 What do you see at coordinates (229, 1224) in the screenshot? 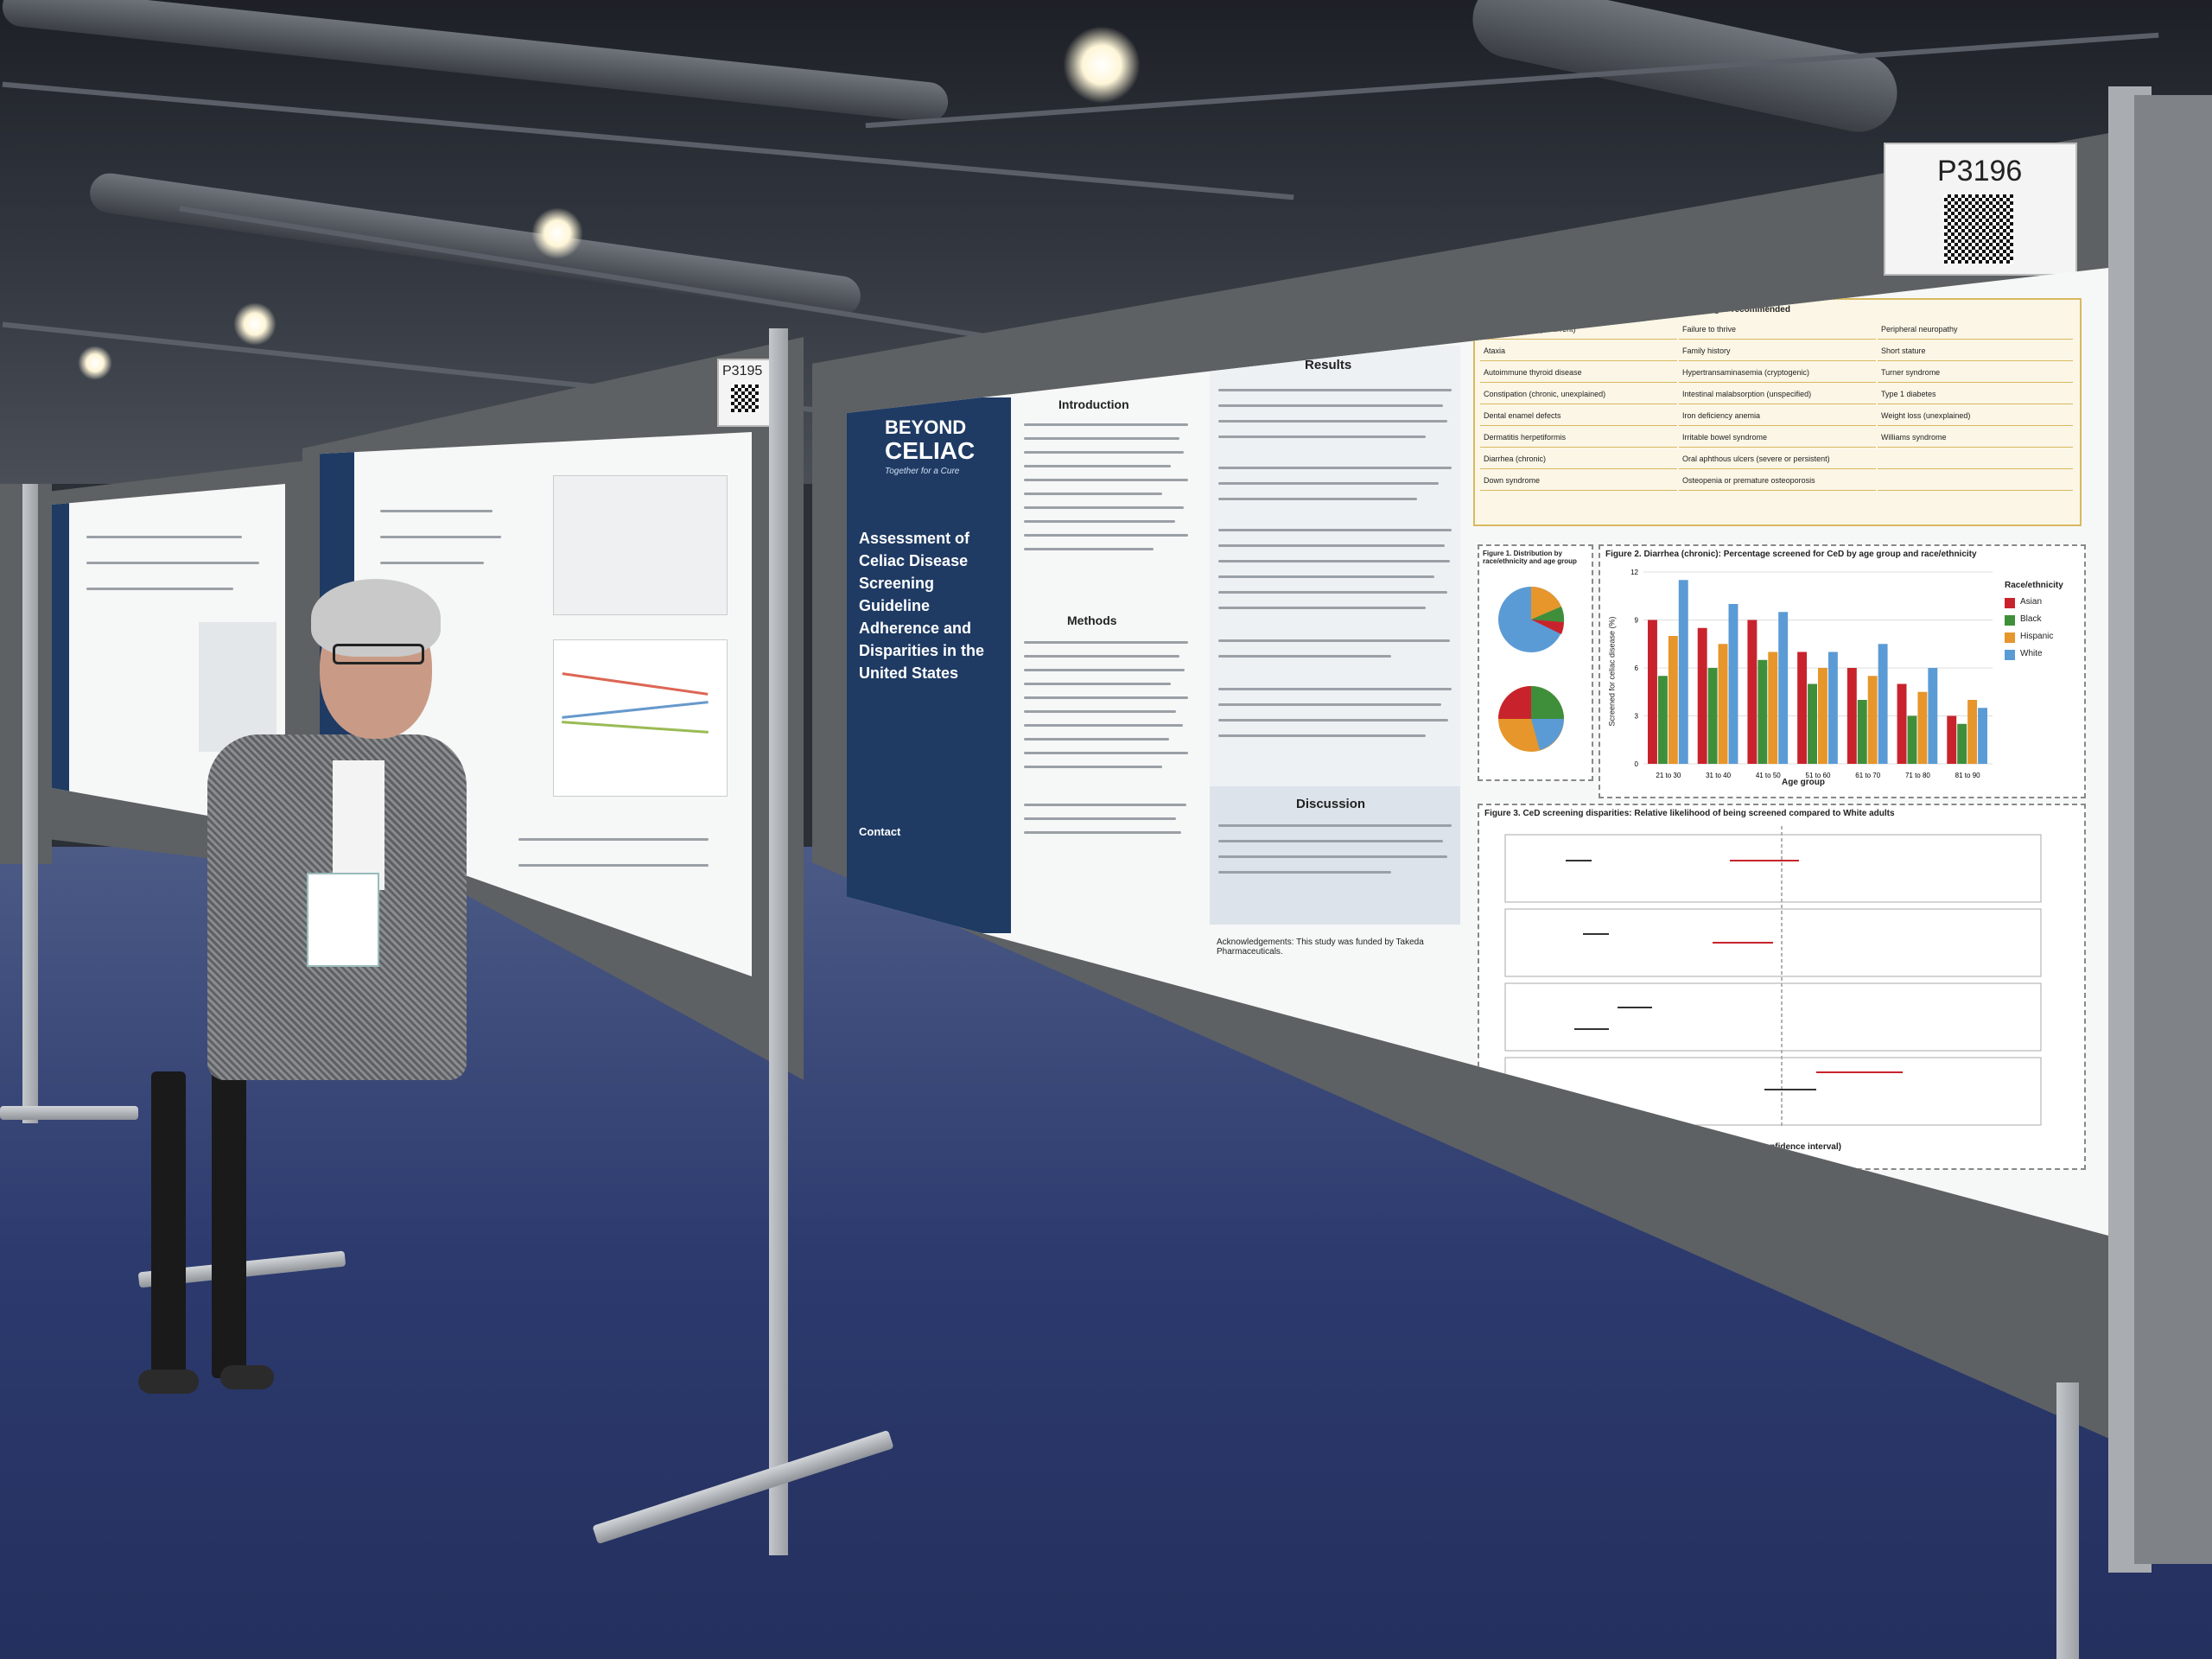
I see `person-leg-right` at bounding box center [229, 1224].